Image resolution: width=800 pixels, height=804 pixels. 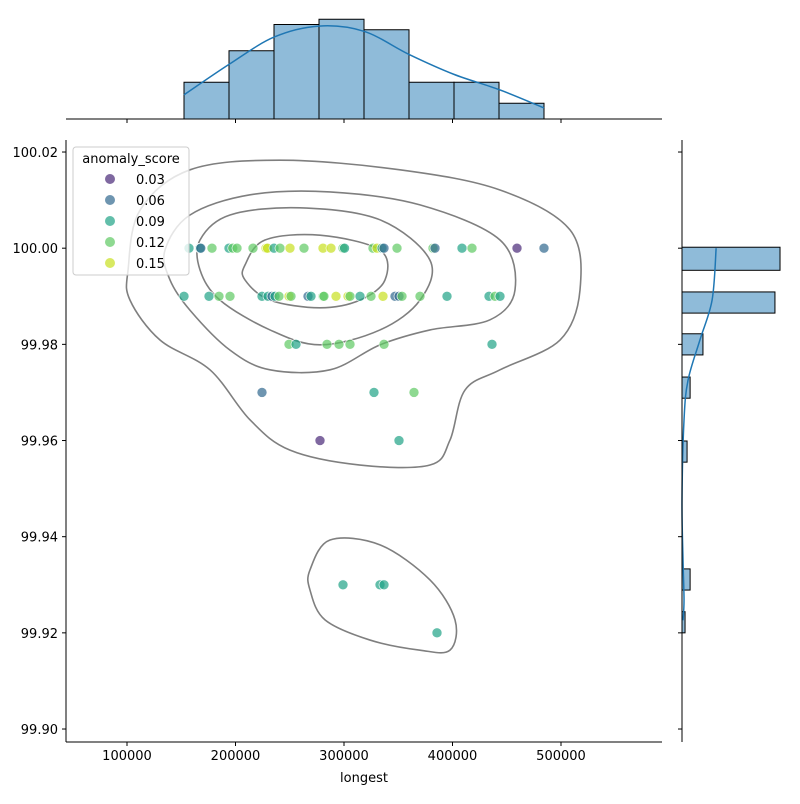 What do you see at coordinates (731, 440) in the screenshot?
I see `right-marginal-histogram` at bounding box center [731, 440].